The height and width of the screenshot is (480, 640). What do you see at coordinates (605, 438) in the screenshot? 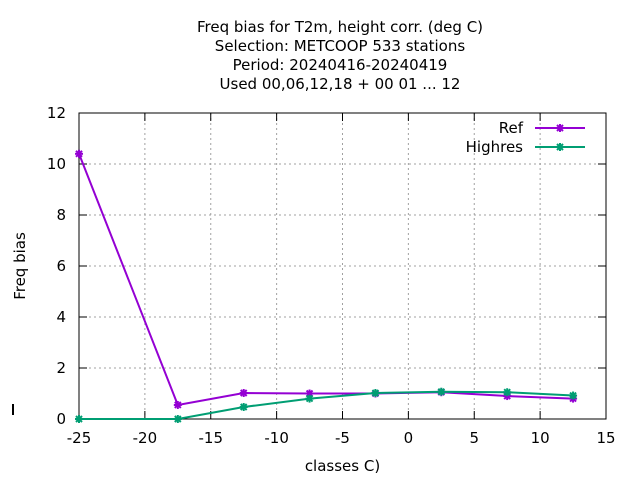
I see `x-tick-label: 15` at bounding box center [605, 438].